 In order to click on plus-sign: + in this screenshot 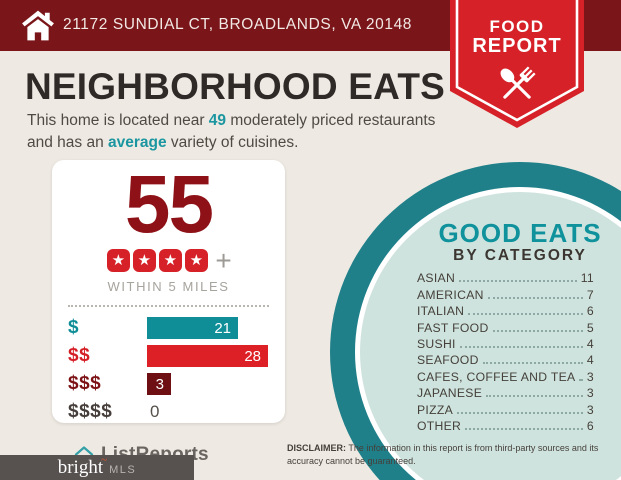, I will do `click(223, 260)`.